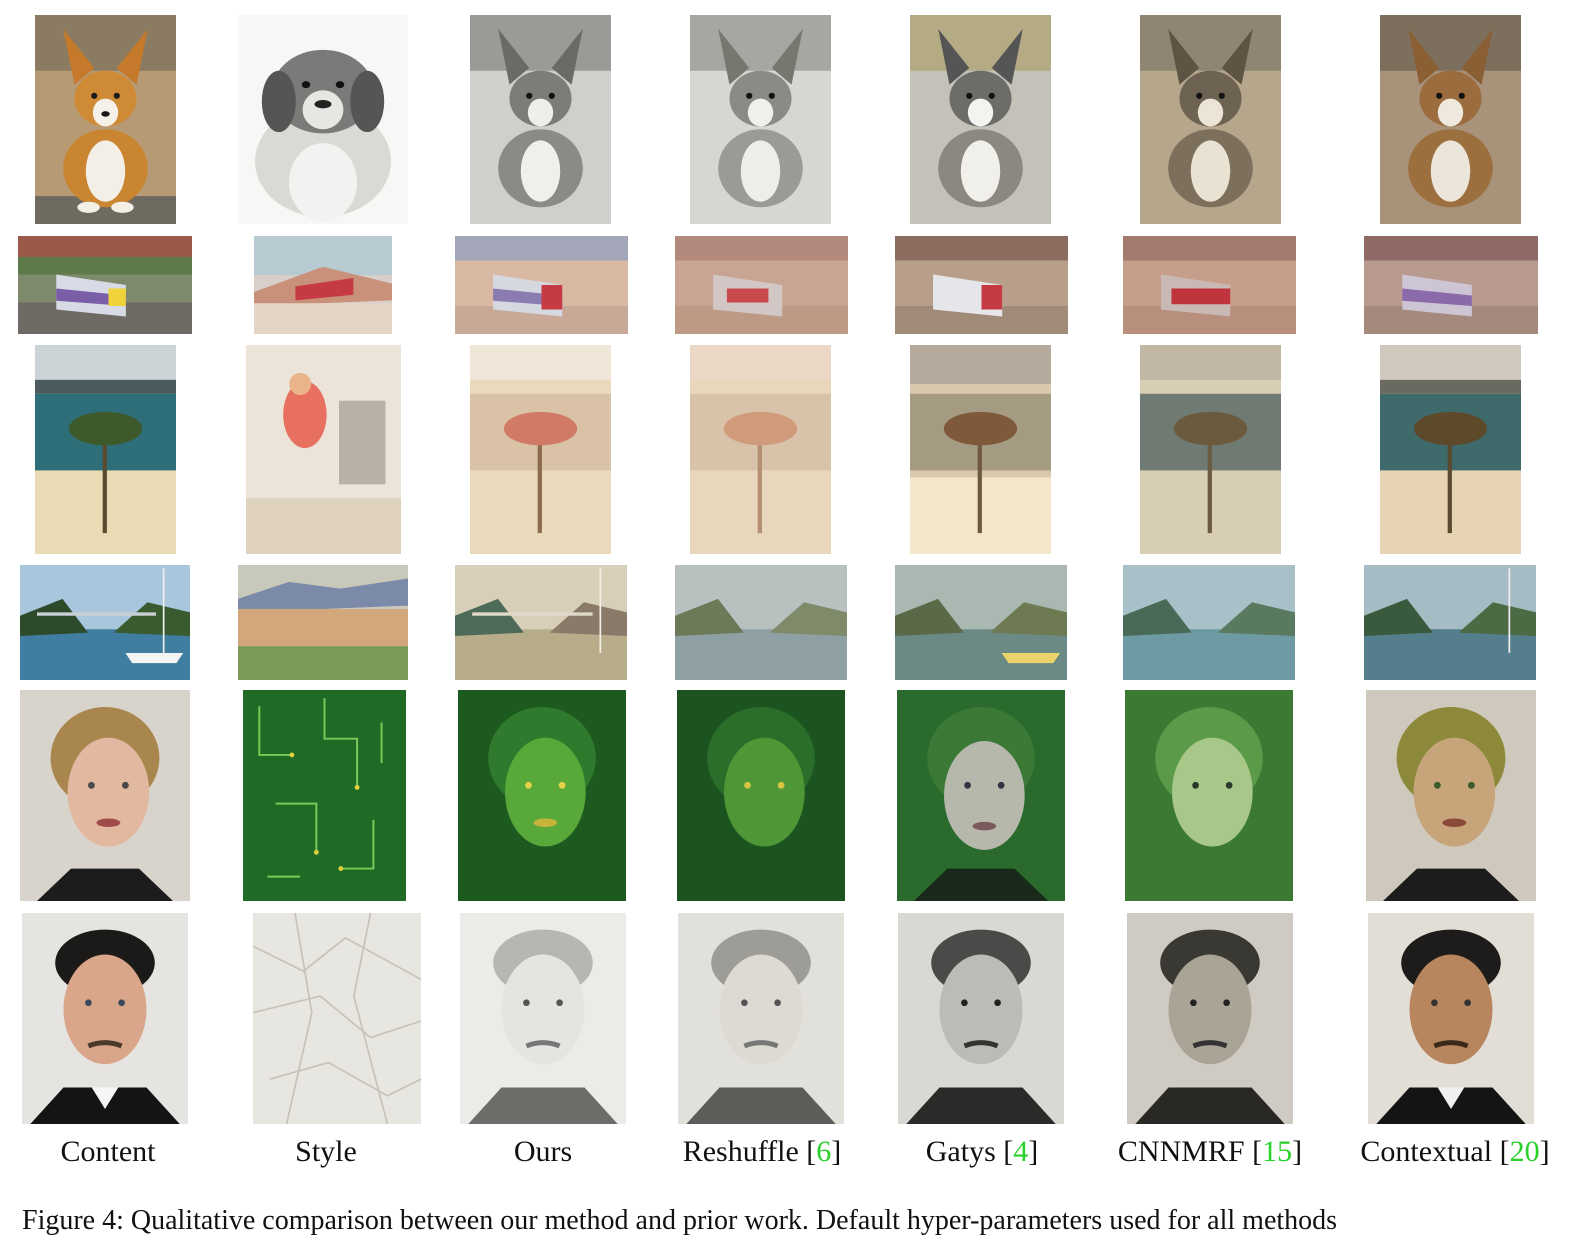  What do you see at coordinates (1209, 622) in the screenshot?
I see `row4-cnnmrf-bridge-sailboat` at bounding box center [1209, 622].